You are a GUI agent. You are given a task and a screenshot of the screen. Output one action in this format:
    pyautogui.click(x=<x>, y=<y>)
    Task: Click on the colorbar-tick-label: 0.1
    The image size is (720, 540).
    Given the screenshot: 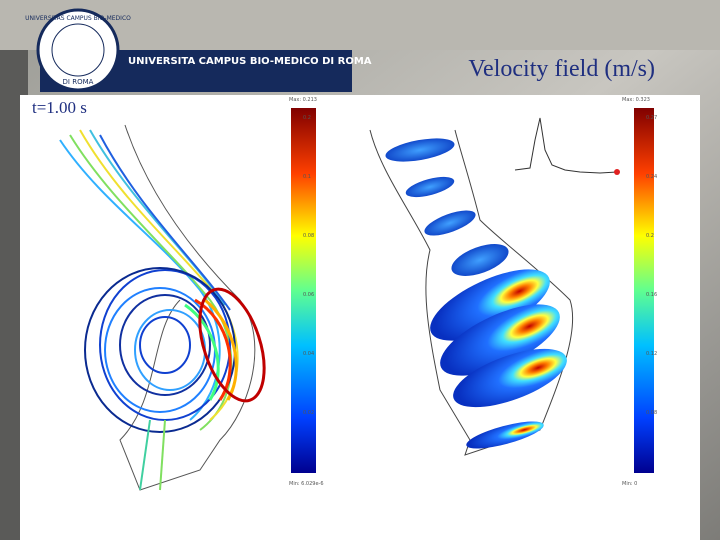 What is the action you would take?
    pyautogui.click(x=307, y=177)
    